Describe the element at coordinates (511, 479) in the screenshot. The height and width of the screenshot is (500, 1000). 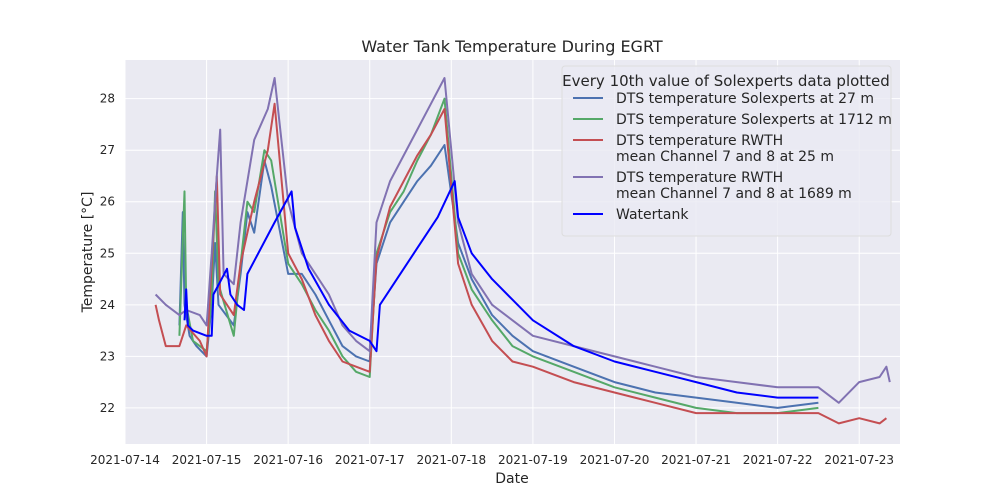
I see `x-axis-label: Date` at that location.